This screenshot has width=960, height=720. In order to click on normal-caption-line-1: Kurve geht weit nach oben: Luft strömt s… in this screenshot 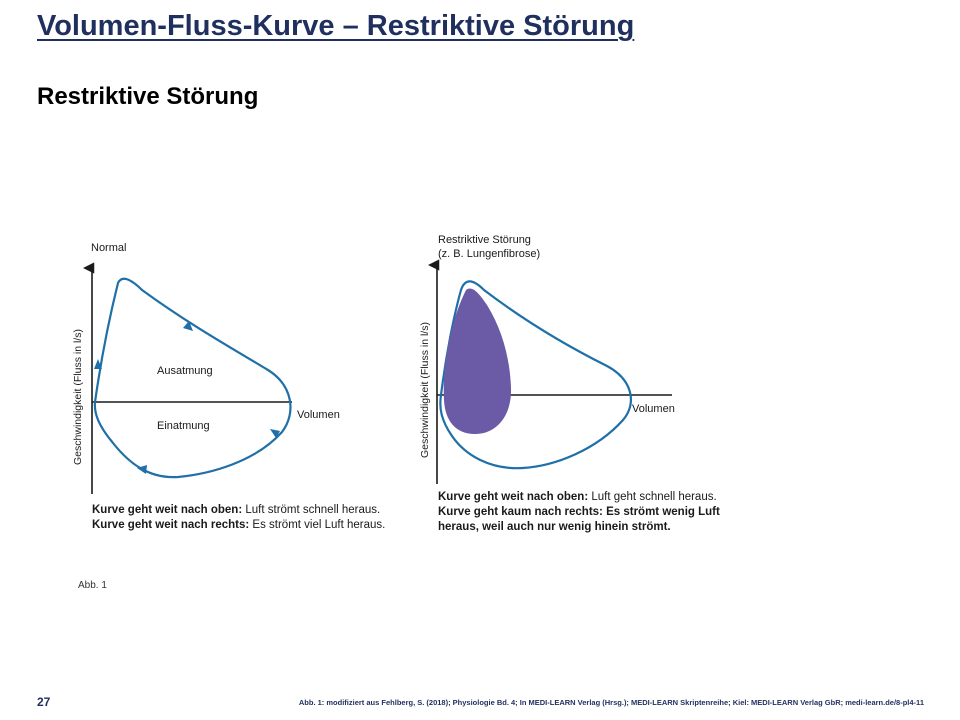, I will do `click(238, 510)`.